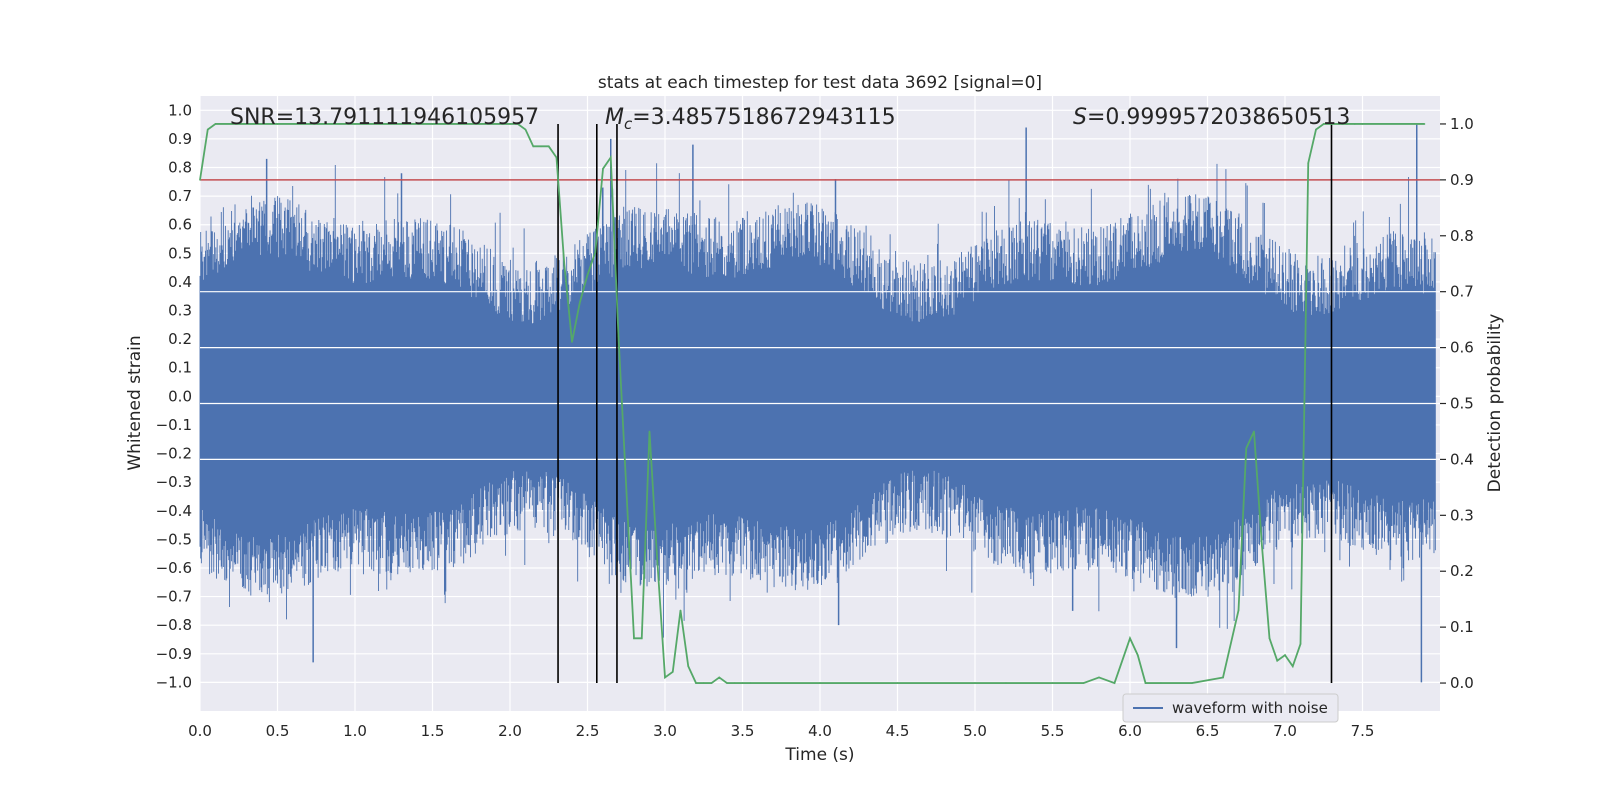 The image size is (1600, 800). Describe the element at coordinates (278, 731) in the screenshot. I see `x-tick-label: 0.5` at that location.